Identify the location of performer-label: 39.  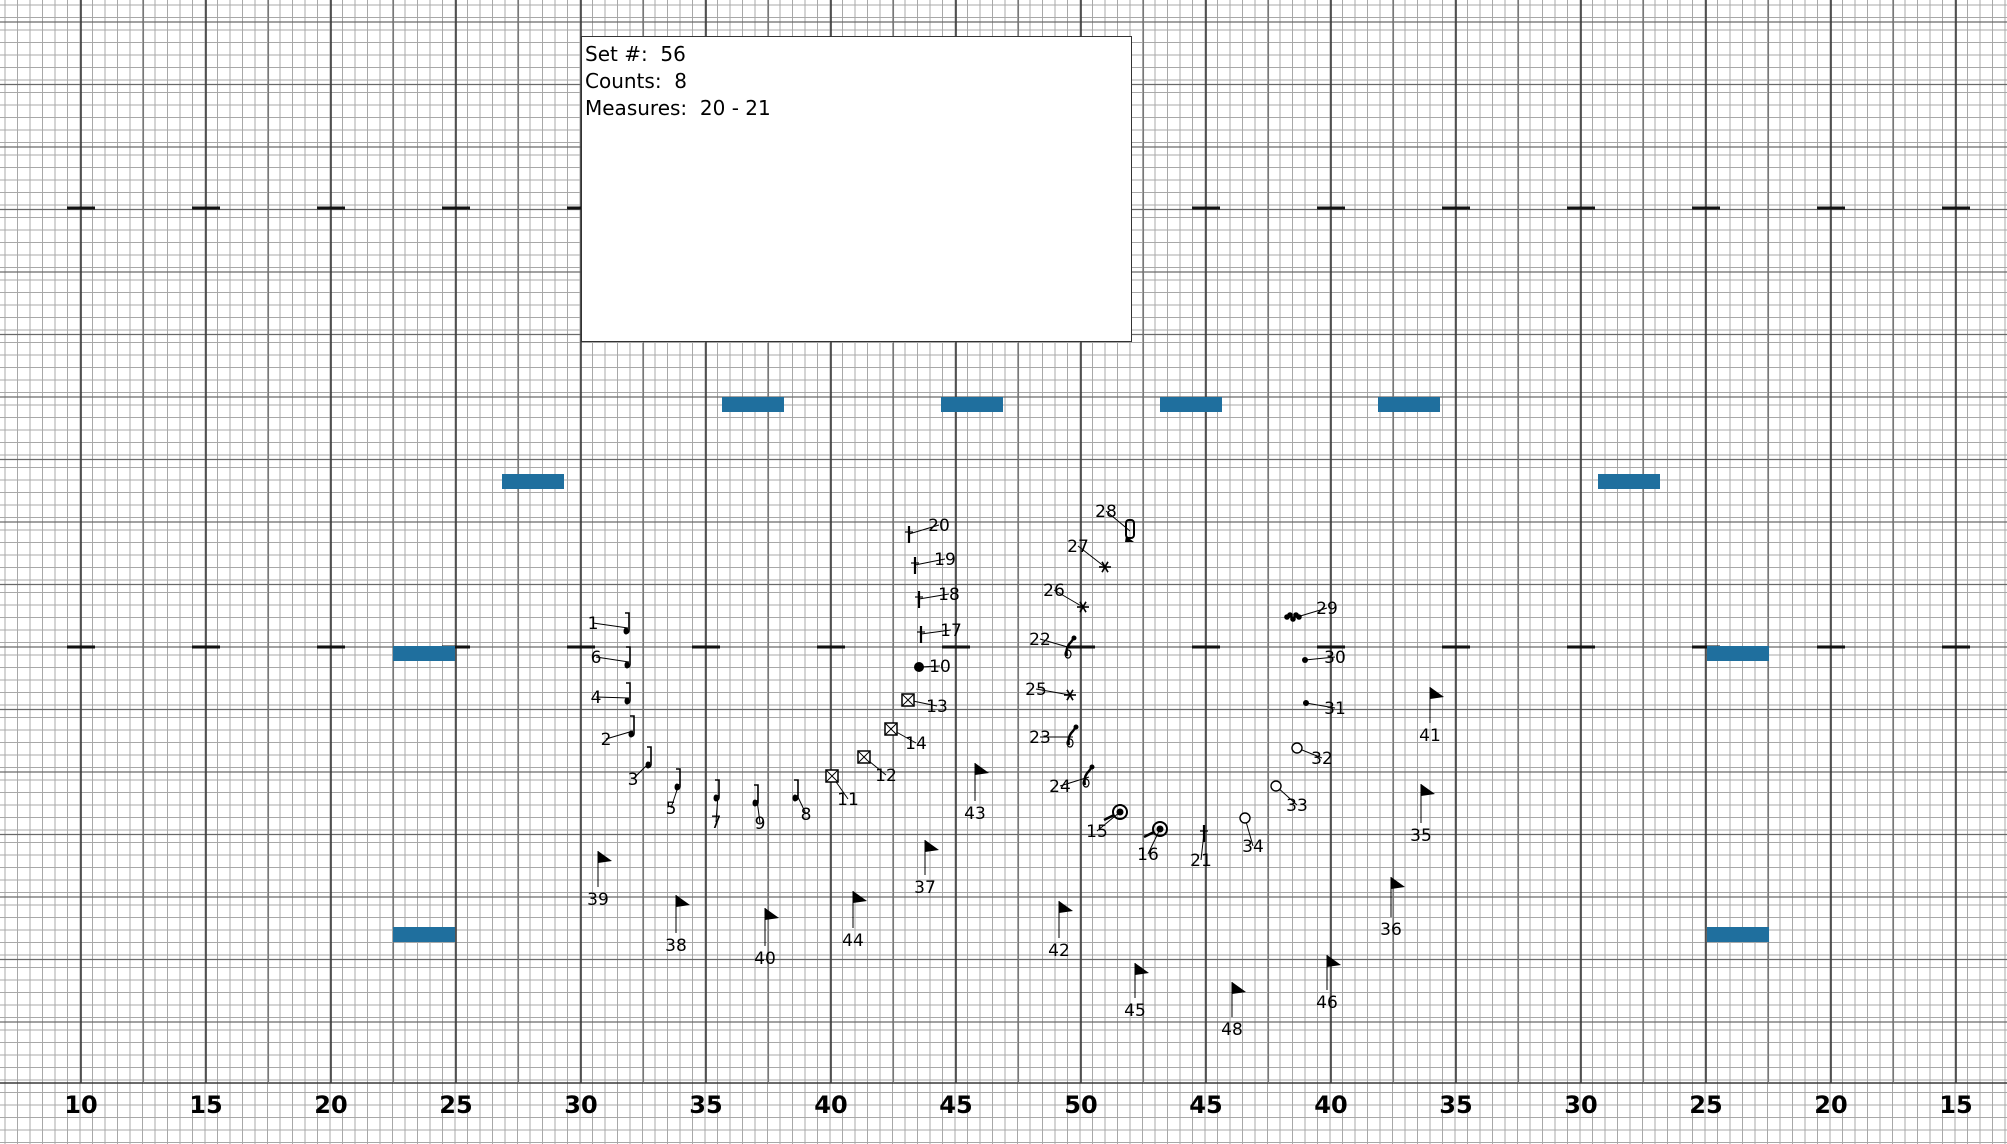
(598, 900).